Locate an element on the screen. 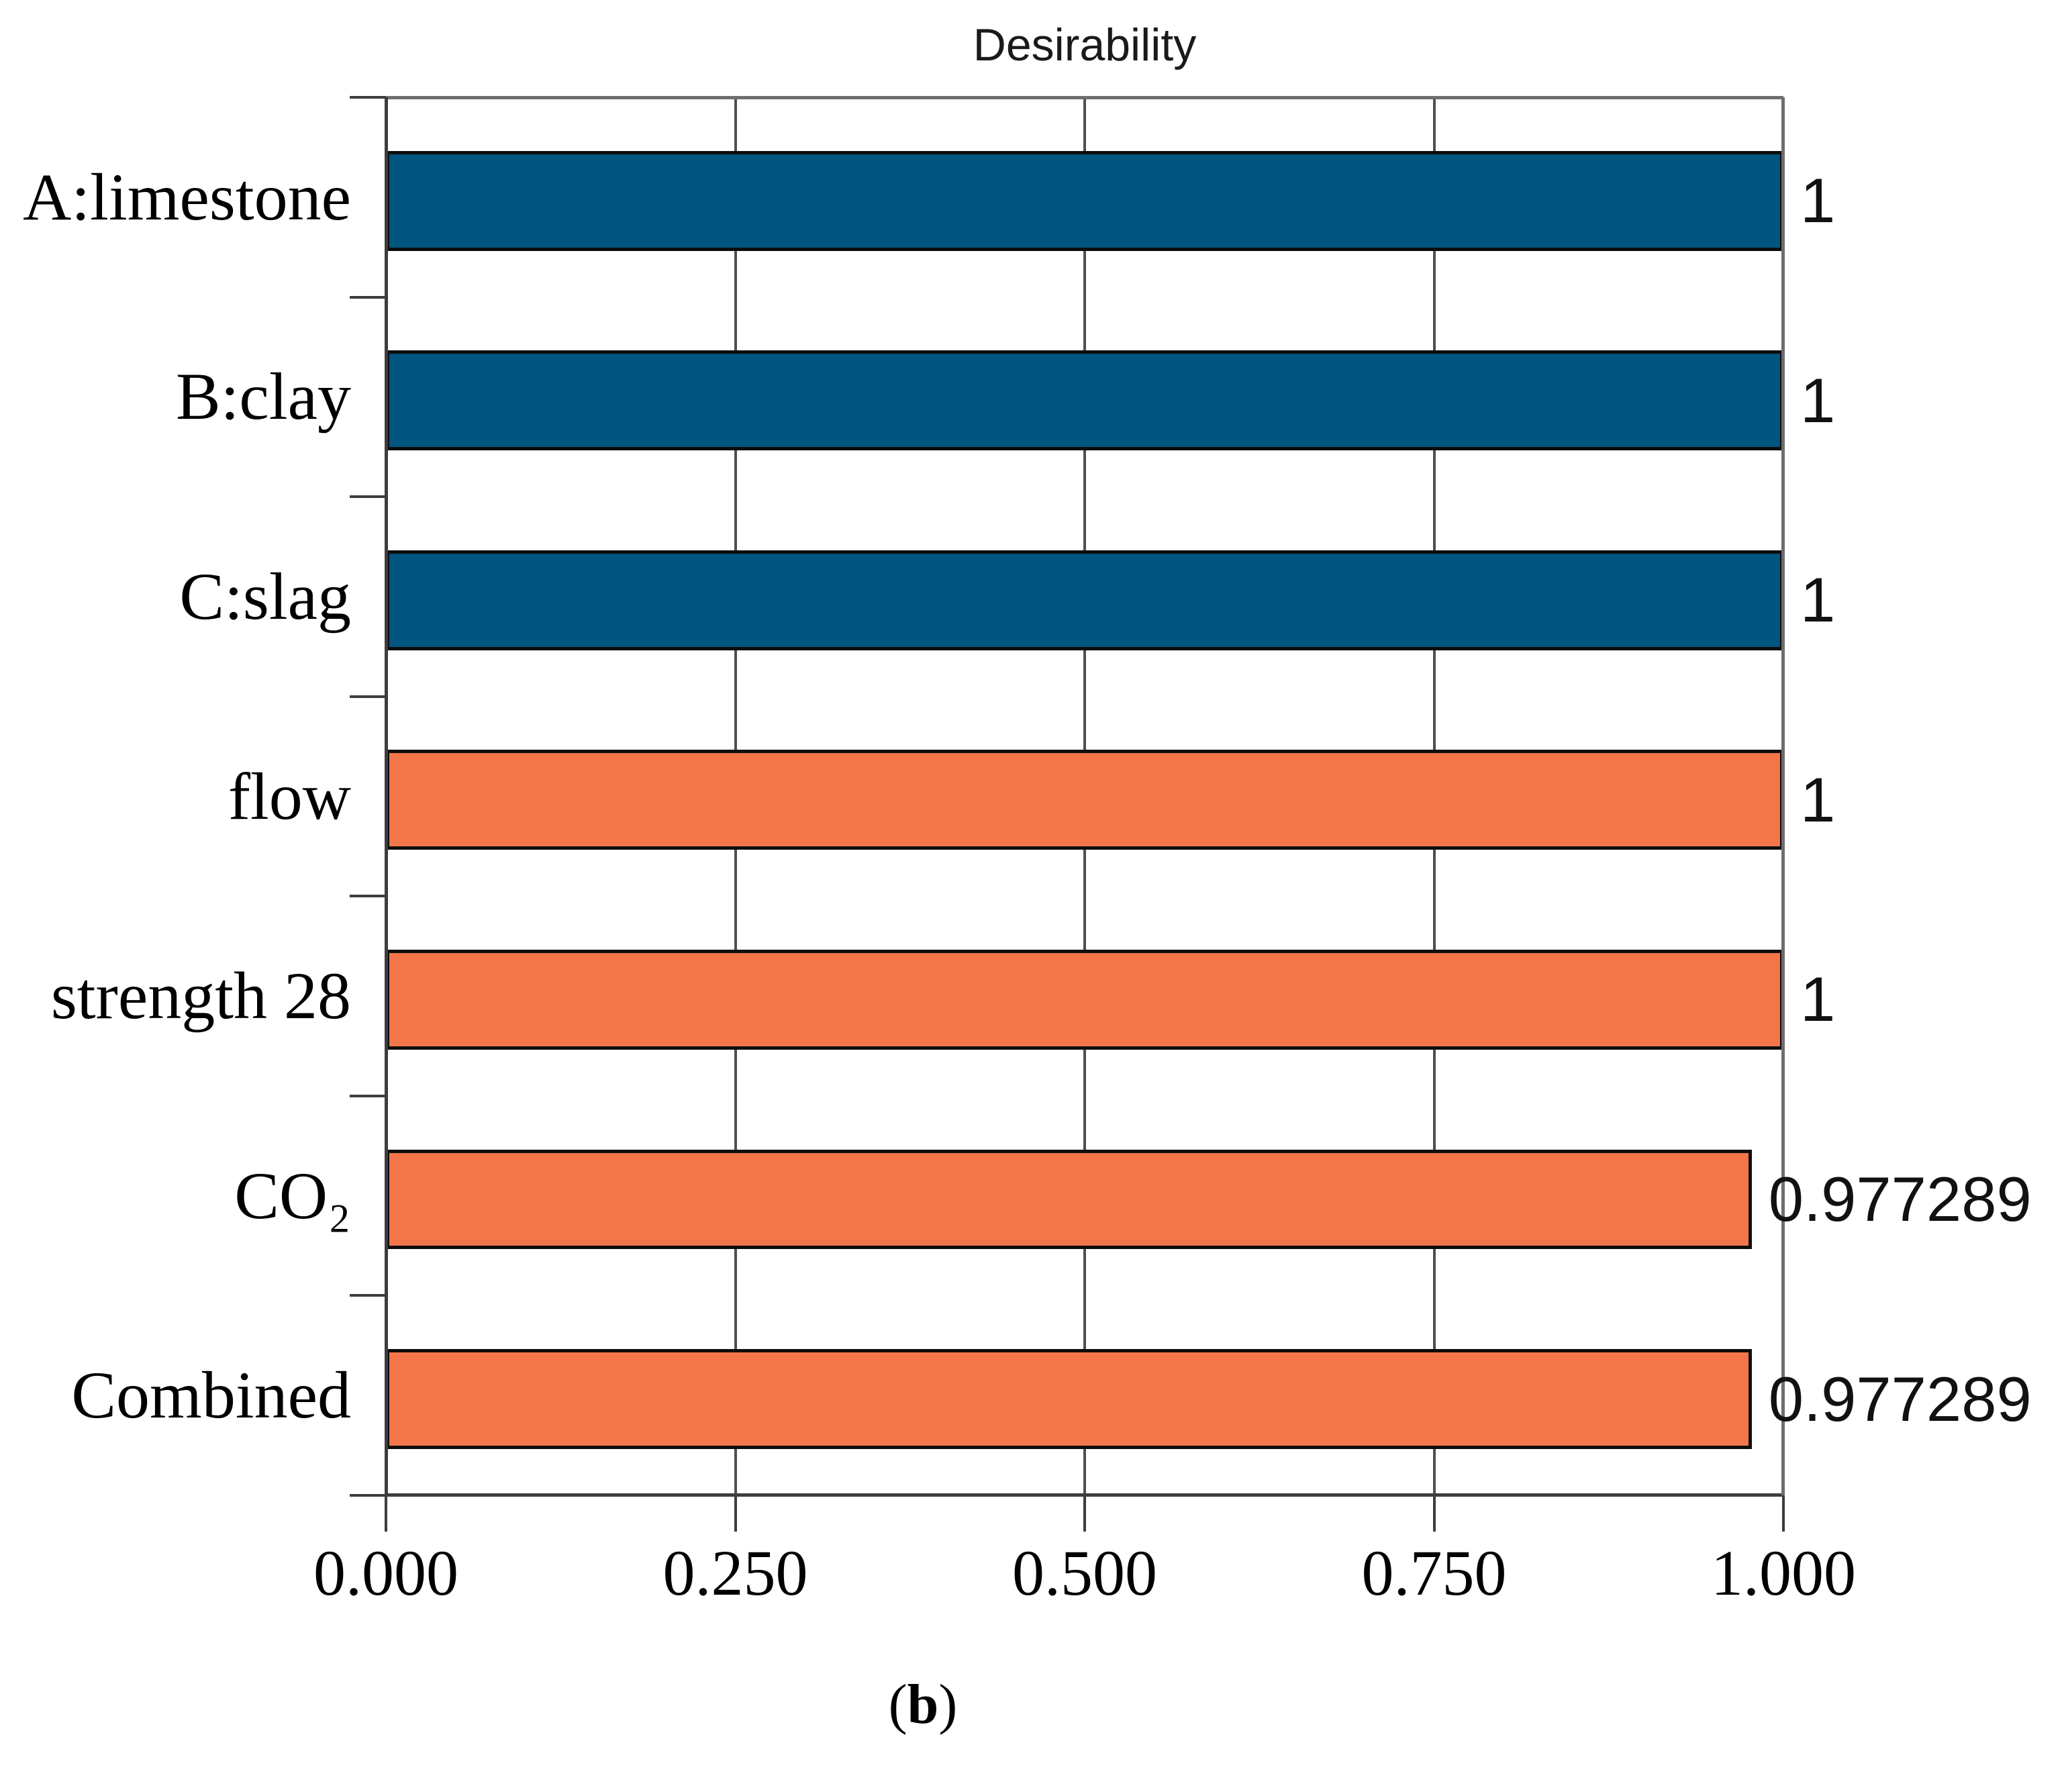 The image size is (2066, 1792). figure-caption: (b) is located at coordinates (923, 1706).